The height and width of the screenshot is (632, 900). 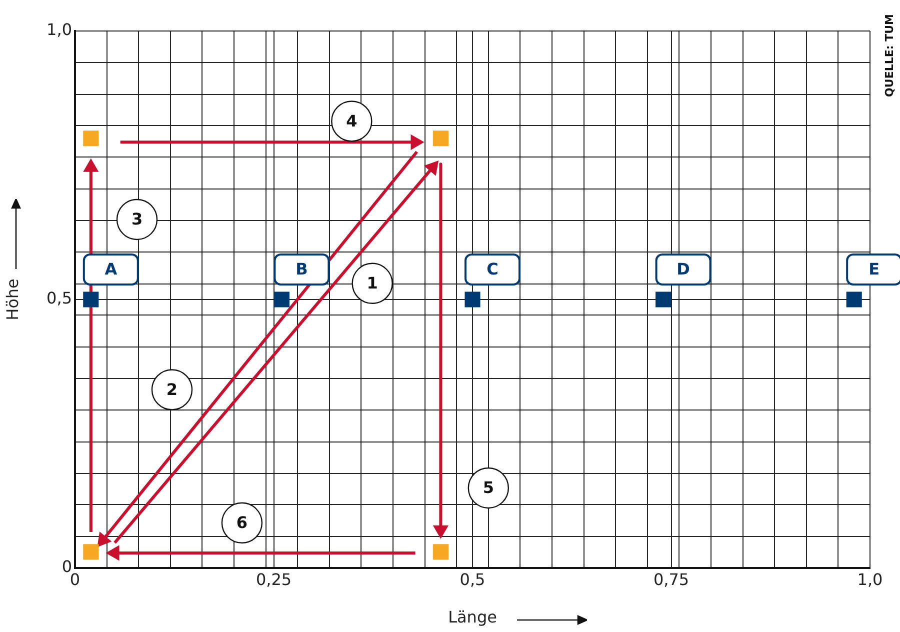 I want to click on data-label: B, so click(x=302, y=269).